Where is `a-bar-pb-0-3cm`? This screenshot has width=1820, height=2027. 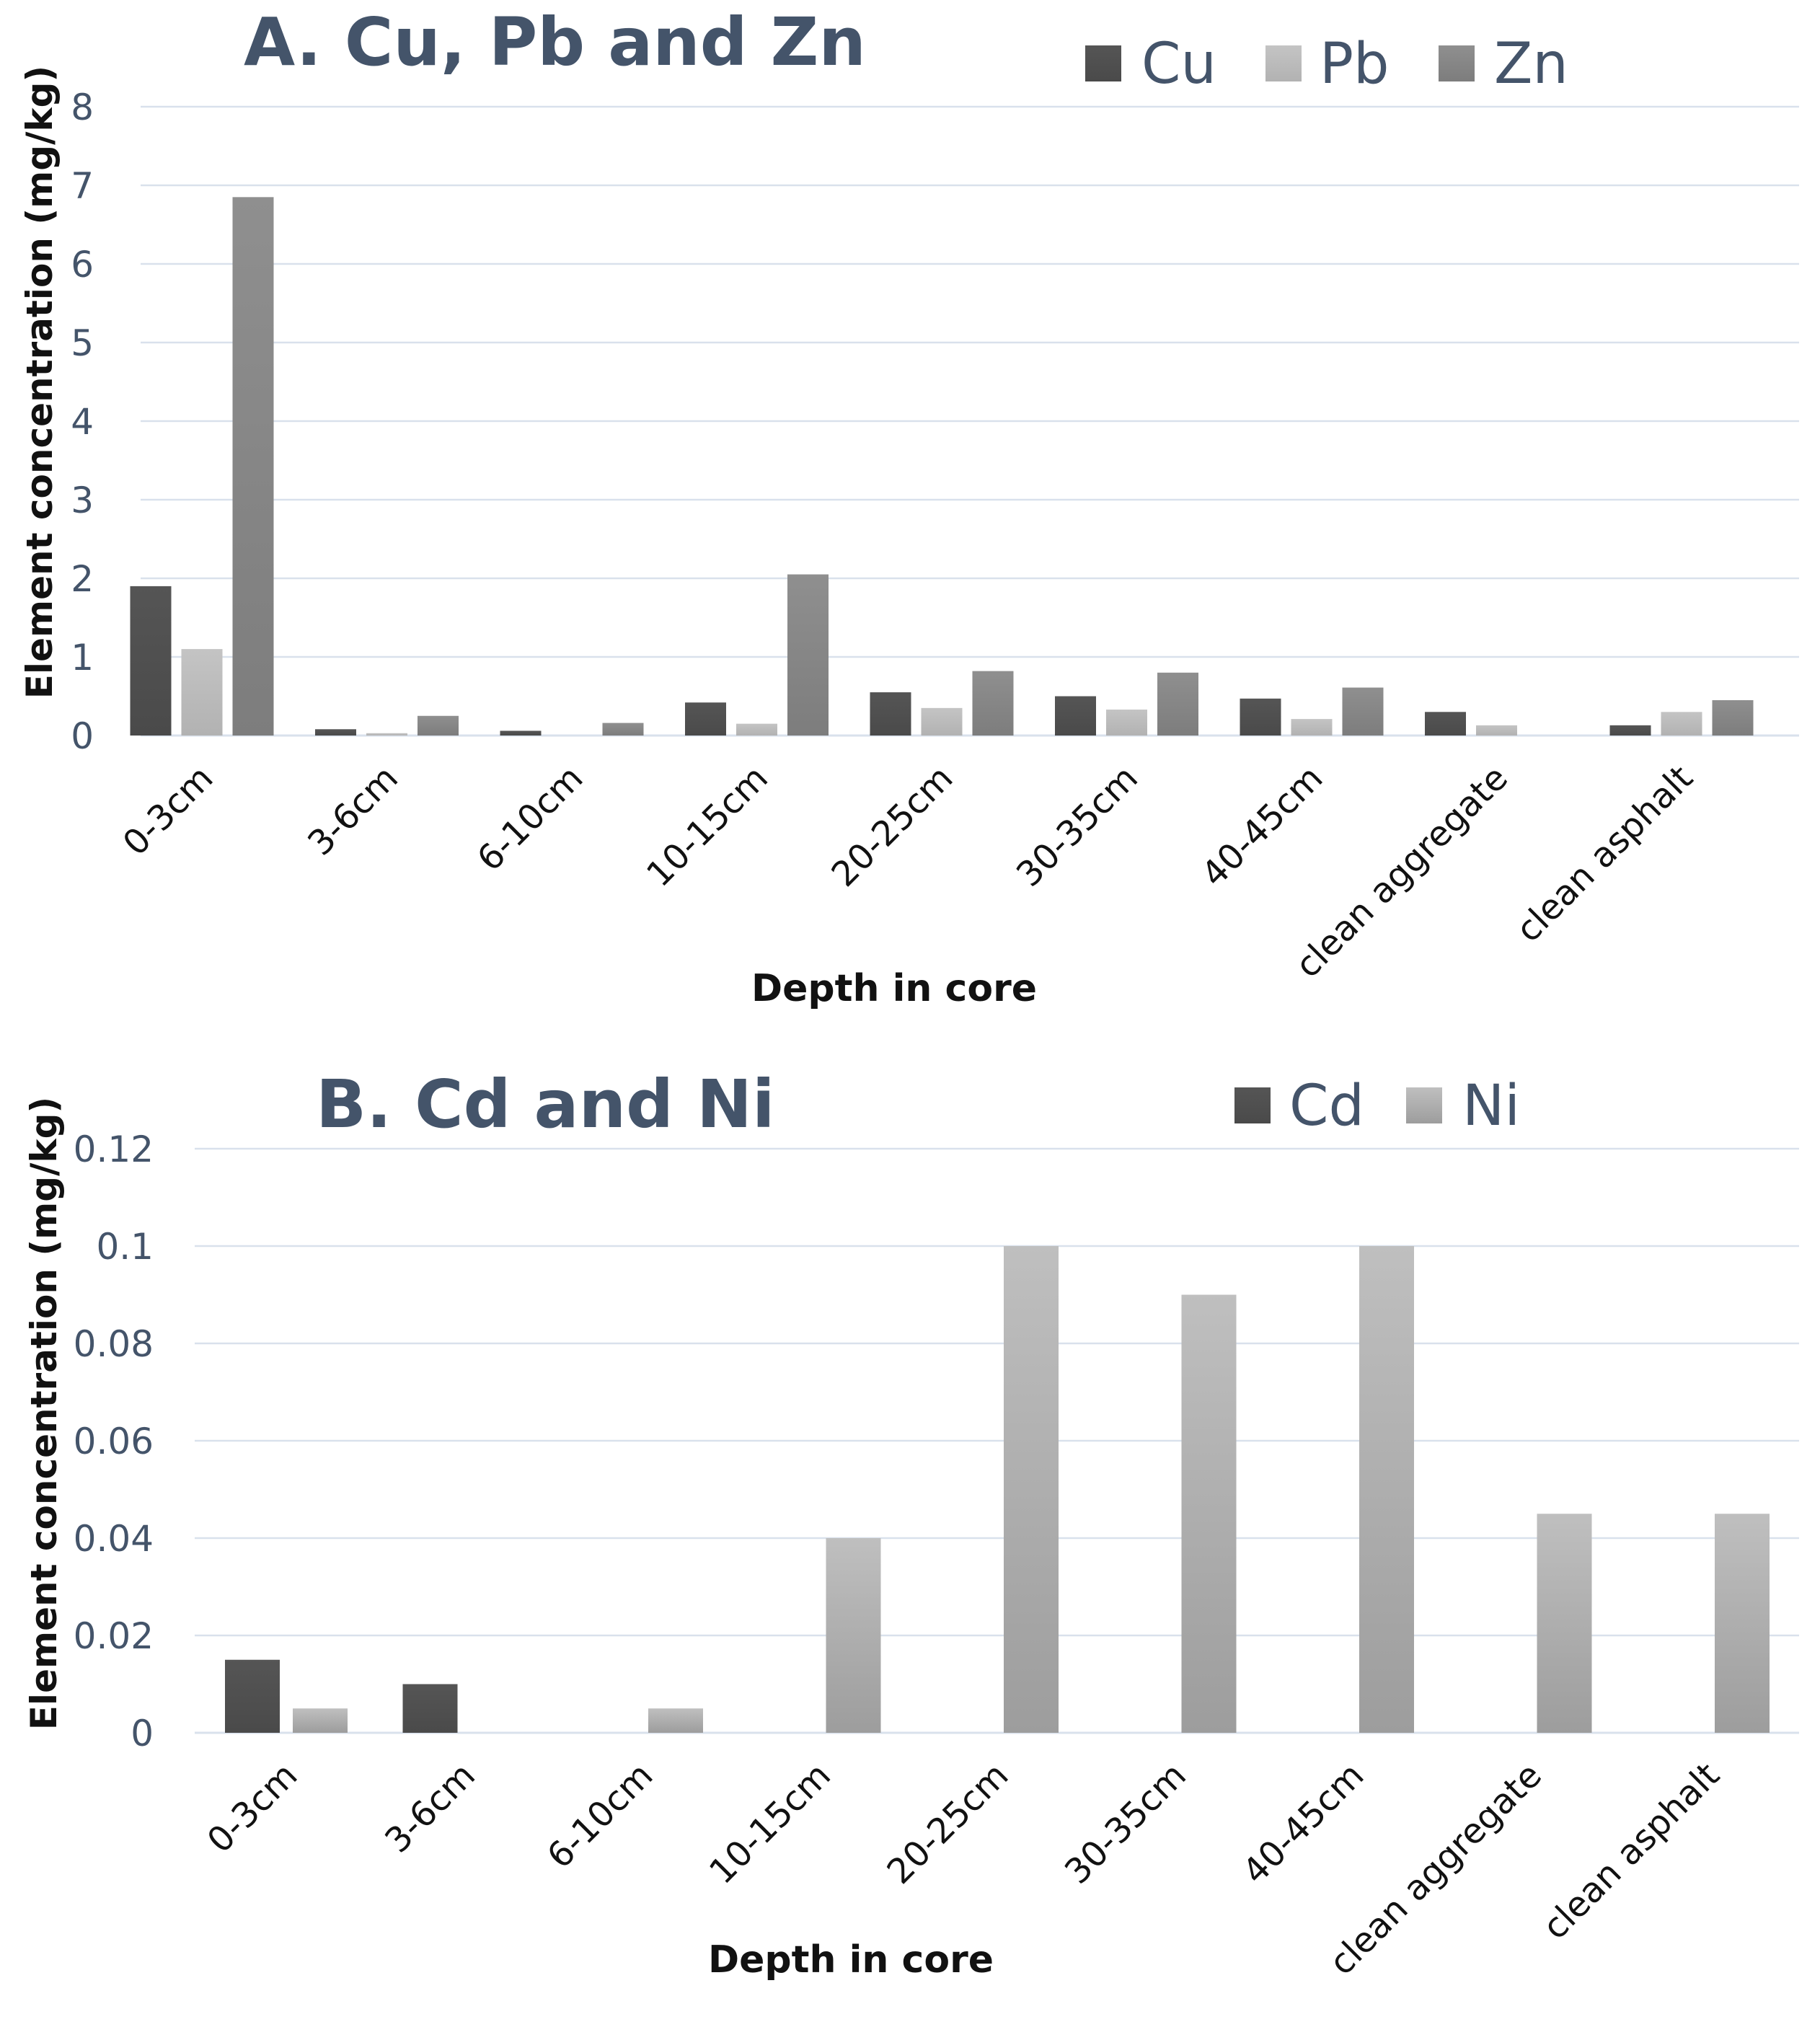
a-bar-pb-0-3cm is located at coordinates (202, 692).